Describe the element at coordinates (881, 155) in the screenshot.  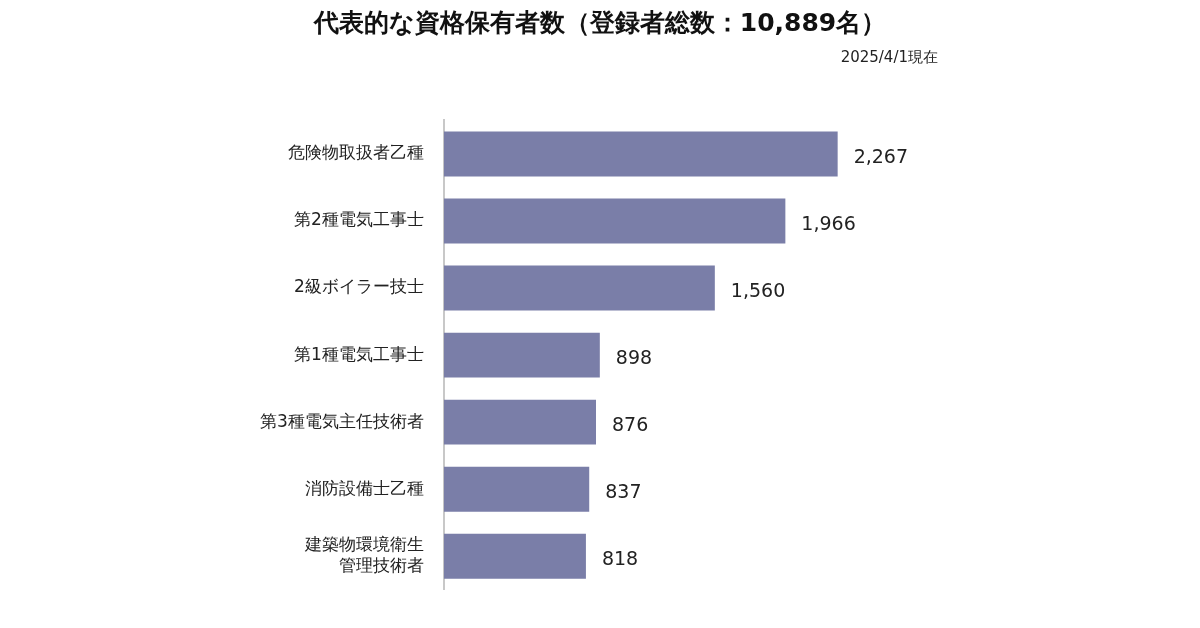
I see `data-label: 2,267` at that location.